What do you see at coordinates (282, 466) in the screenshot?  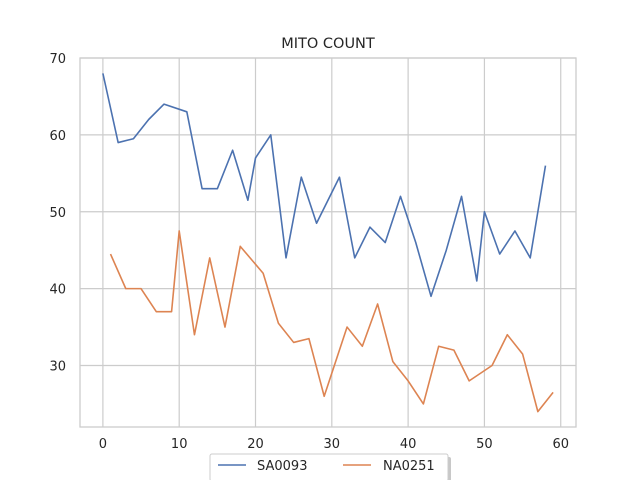 I see `legend-label-sa0093: SA0093` at bounding box center [282, 466].